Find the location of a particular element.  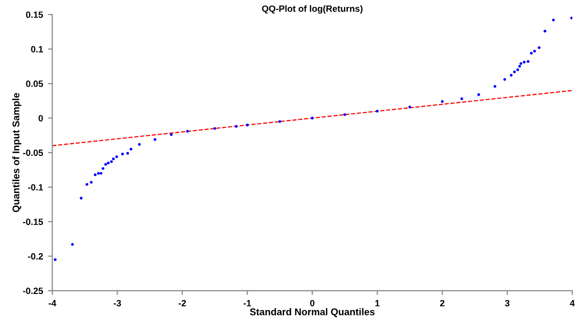

y-tick-label: 0.1 is located at coordinates (37, 49).